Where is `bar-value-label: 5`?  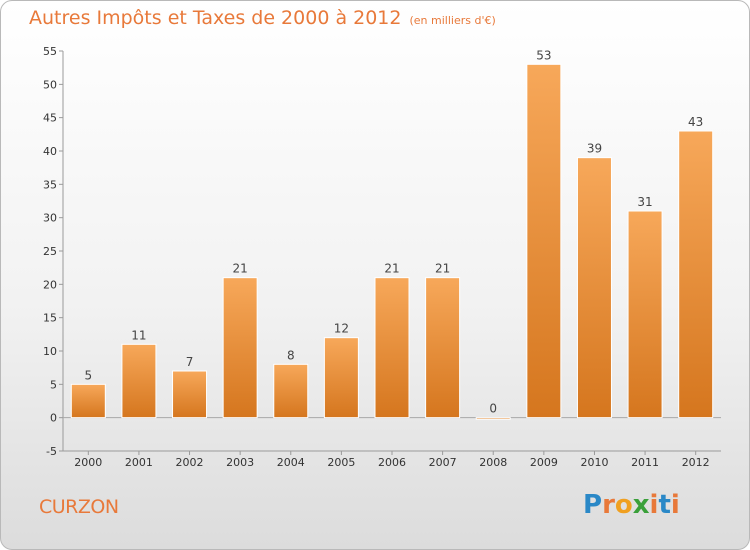 bar-value-label: 5 is located at coordinates (88, 375).